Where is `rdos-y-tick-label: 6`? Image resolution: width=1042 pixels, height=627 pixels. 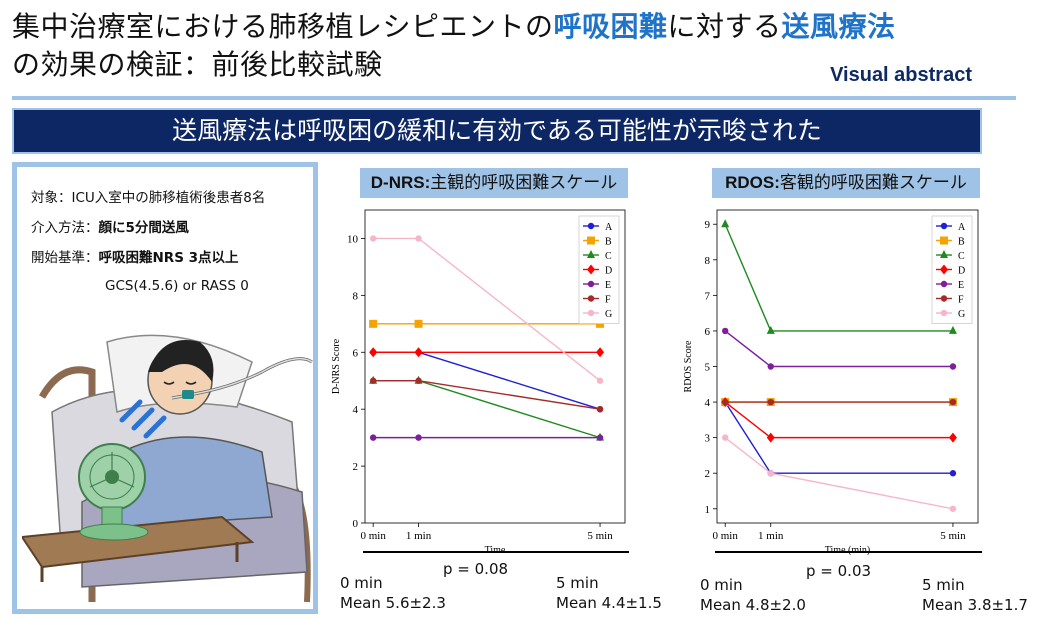
rdos-y-tick-label: 6 is located at coordinates (708, 332).